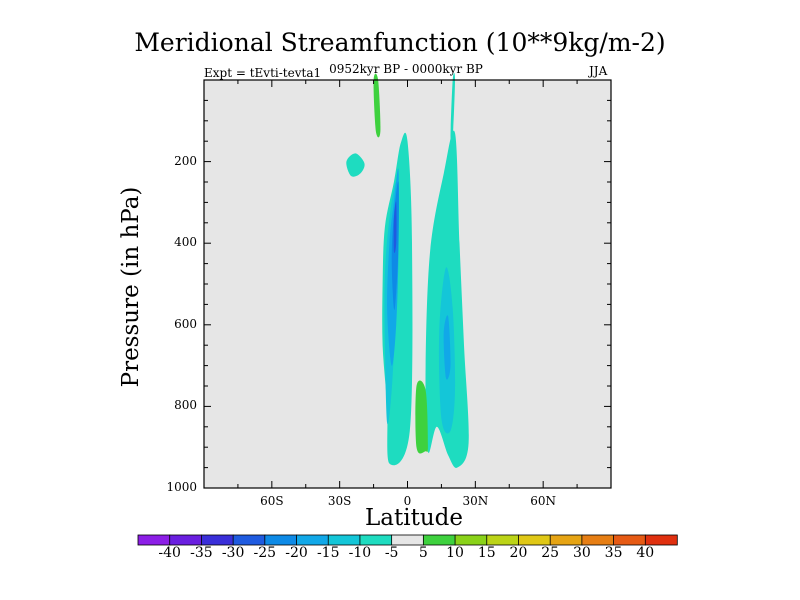 The height and width of the screenshot is (600, 800). What do you see at coordinates (169, 553) in the screenshot?
I see `colorbar-label: -40` at bounding box center [169, 553].